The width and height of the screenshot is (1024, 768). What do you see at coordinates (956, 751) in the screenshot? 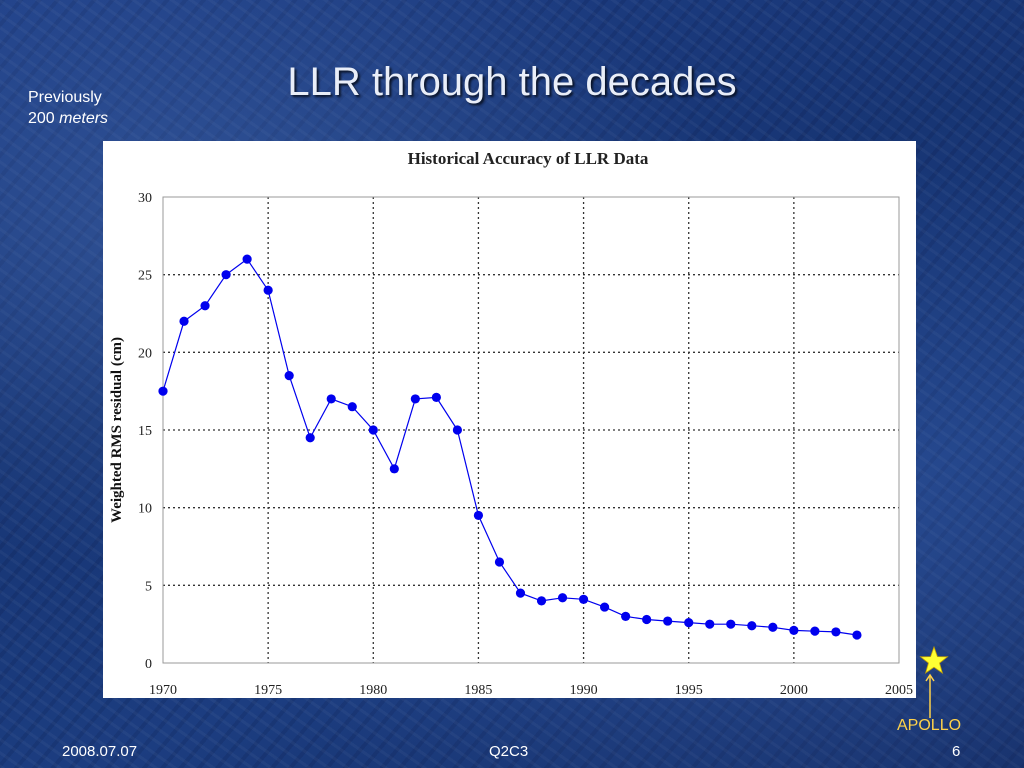
I see `slide-number: 6` at bounding box center [956, 751].